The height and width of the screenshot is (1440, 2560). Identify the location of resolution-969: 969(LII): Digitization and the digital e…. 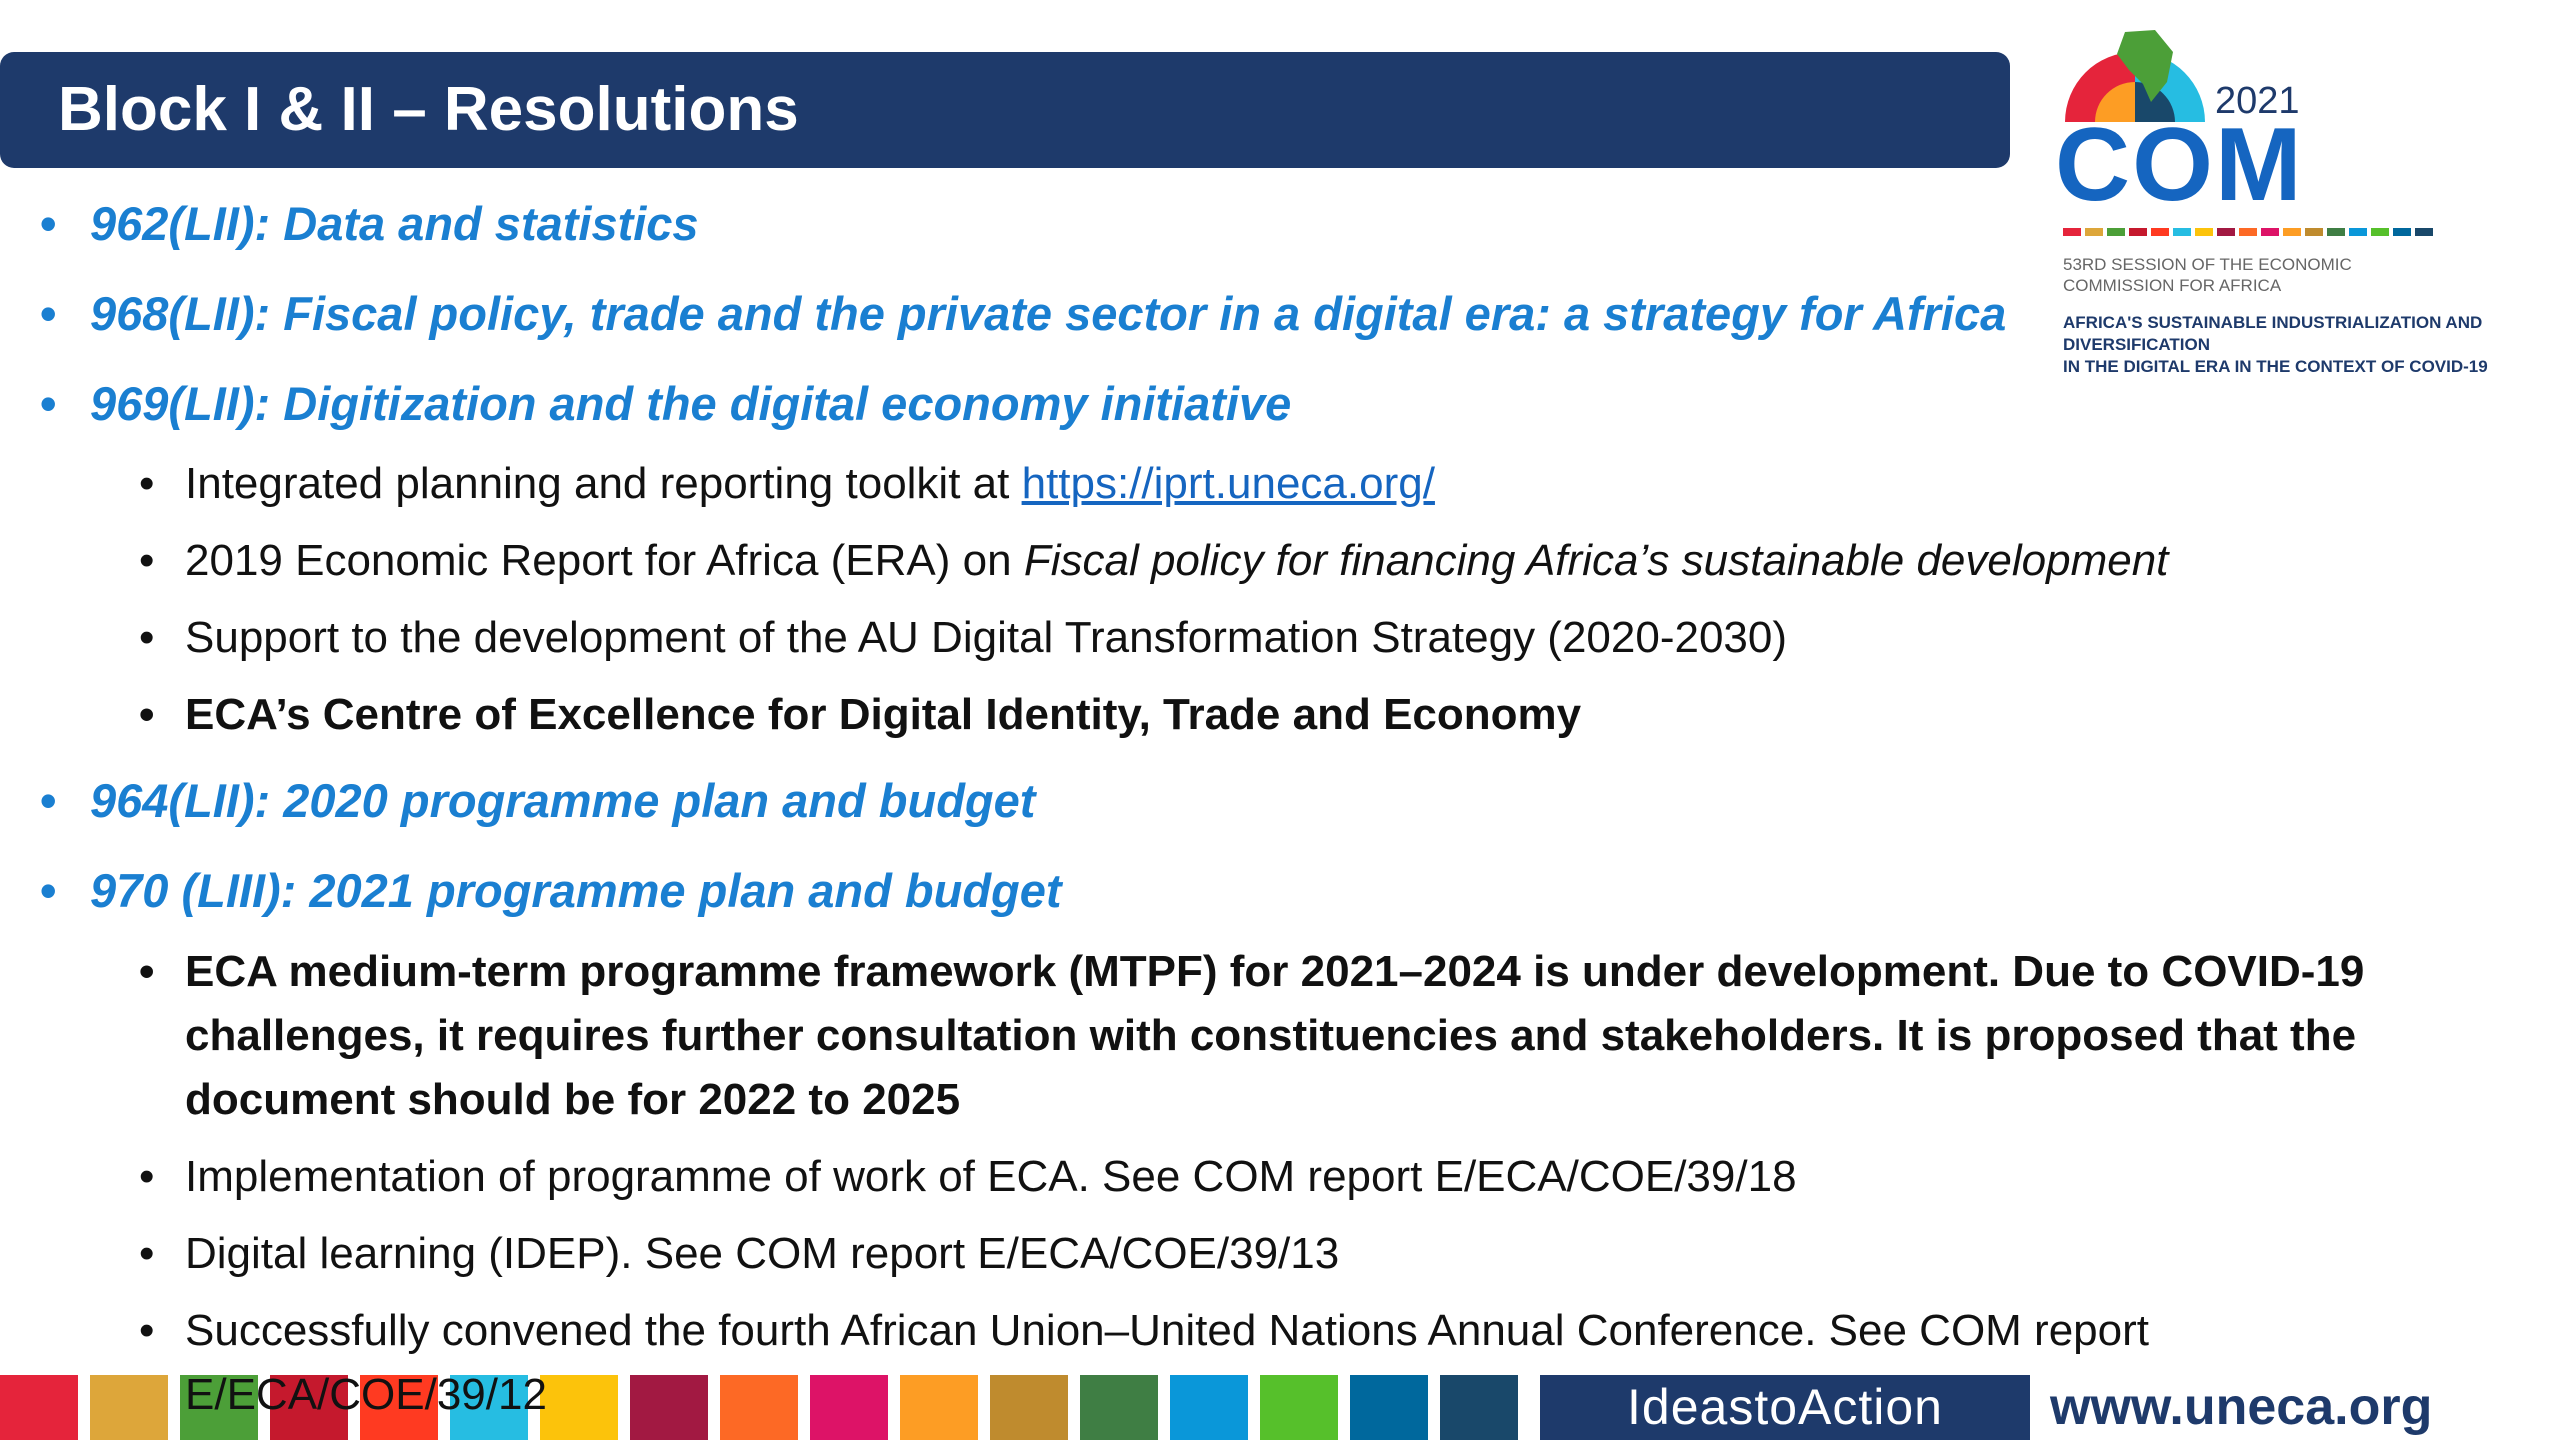
(665, 403).